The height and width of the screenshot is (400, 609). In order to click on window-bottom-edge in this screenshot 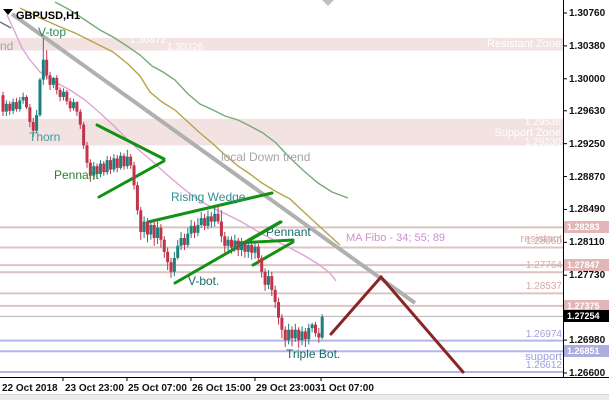, I will do `click(304, 397)`.